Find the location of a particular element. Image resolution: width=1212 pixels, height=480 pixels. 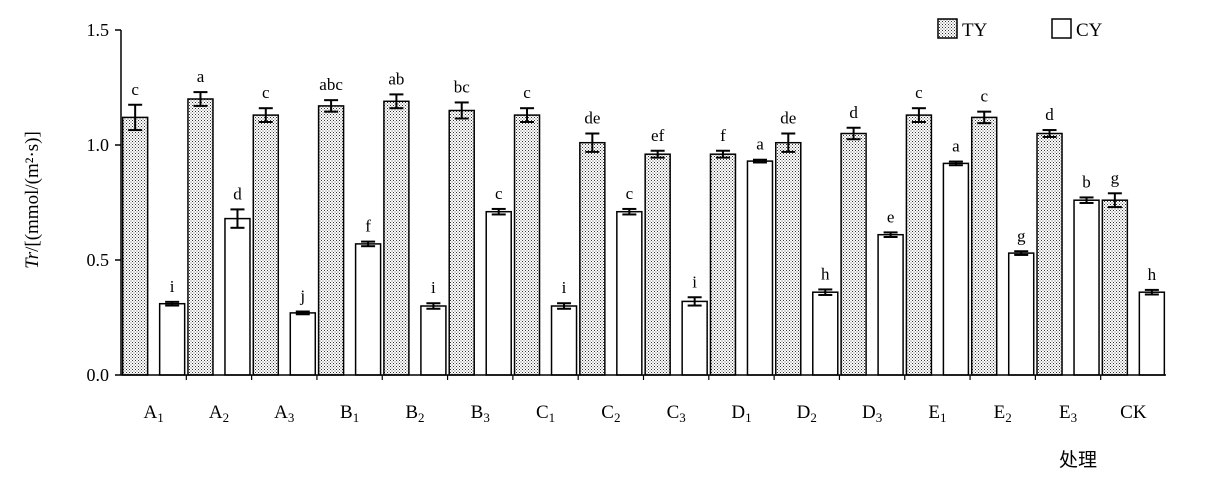

significance-label: abc is located at coordinates (331, 84).